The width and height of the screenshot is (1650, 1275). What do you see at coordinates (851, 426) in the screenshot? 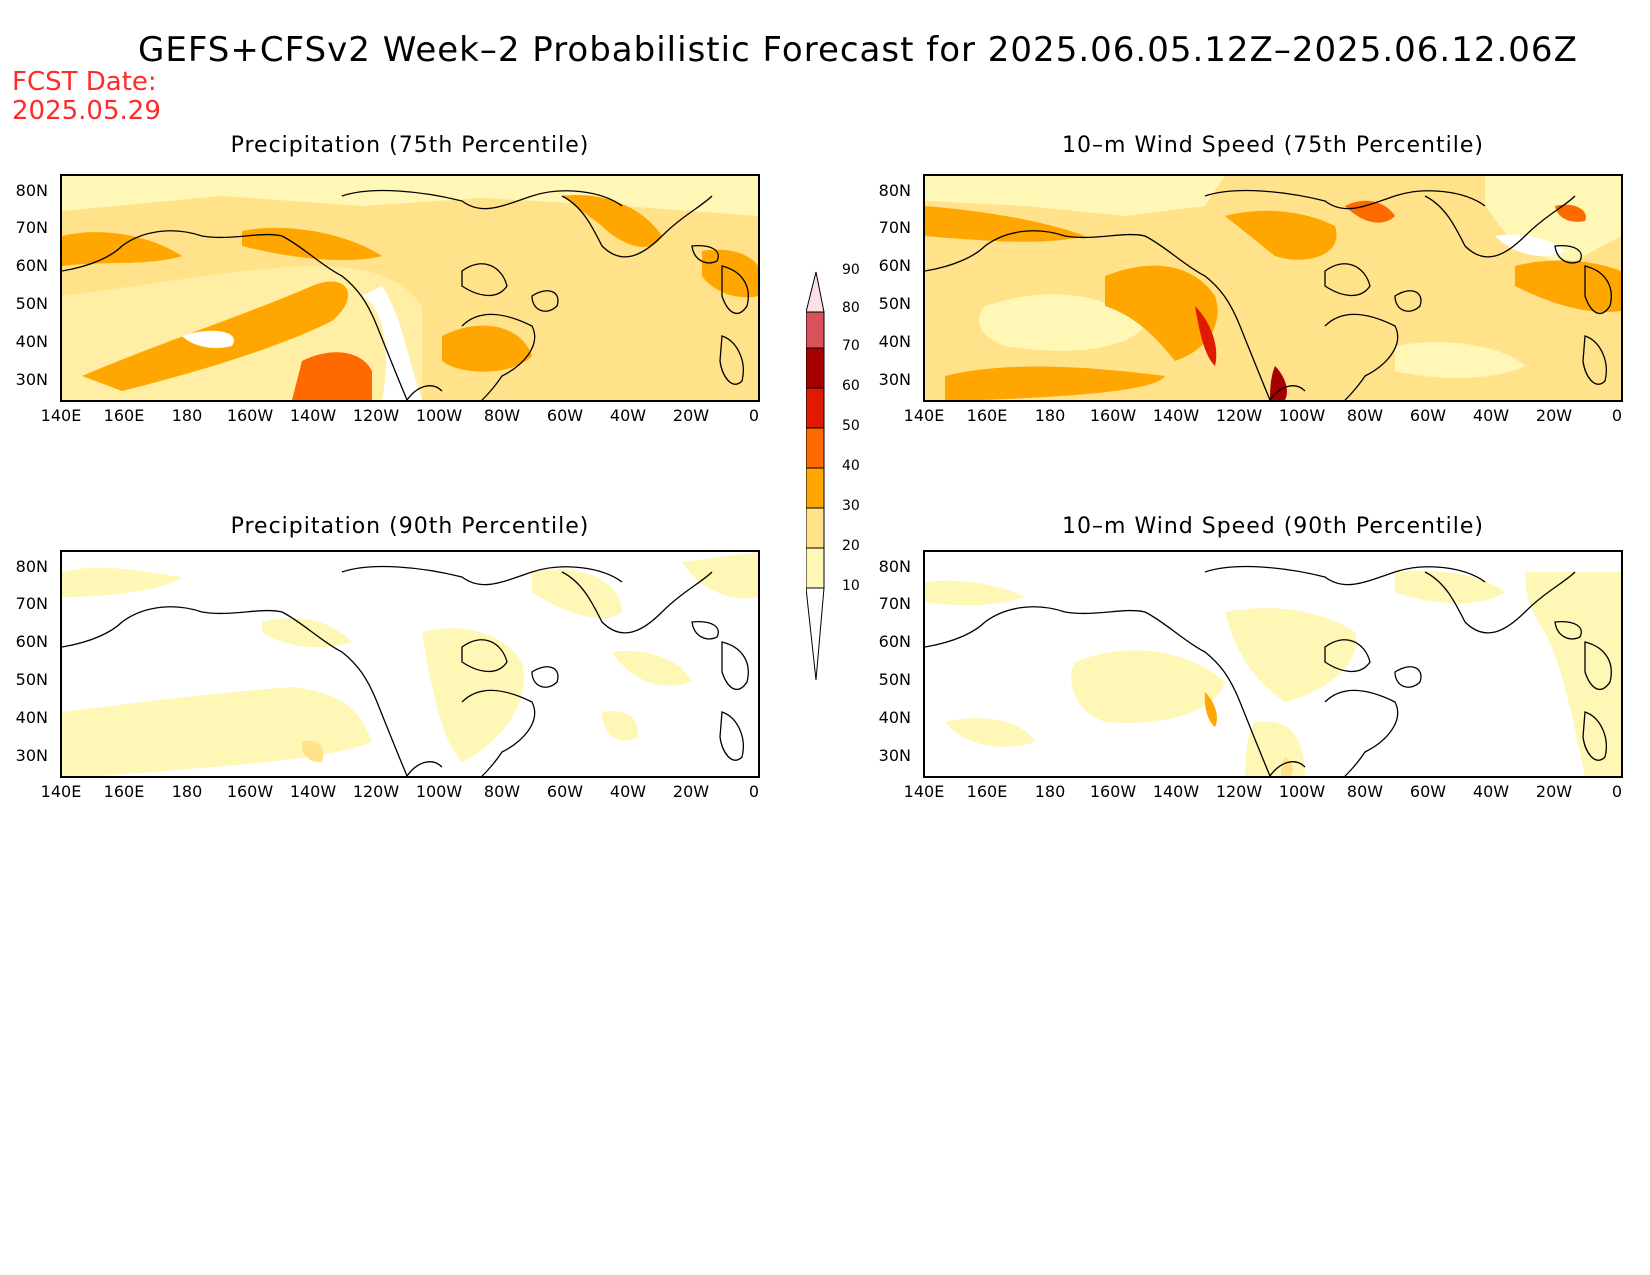
I see `colorbar-label: 50` at bounding box center [851, 426].